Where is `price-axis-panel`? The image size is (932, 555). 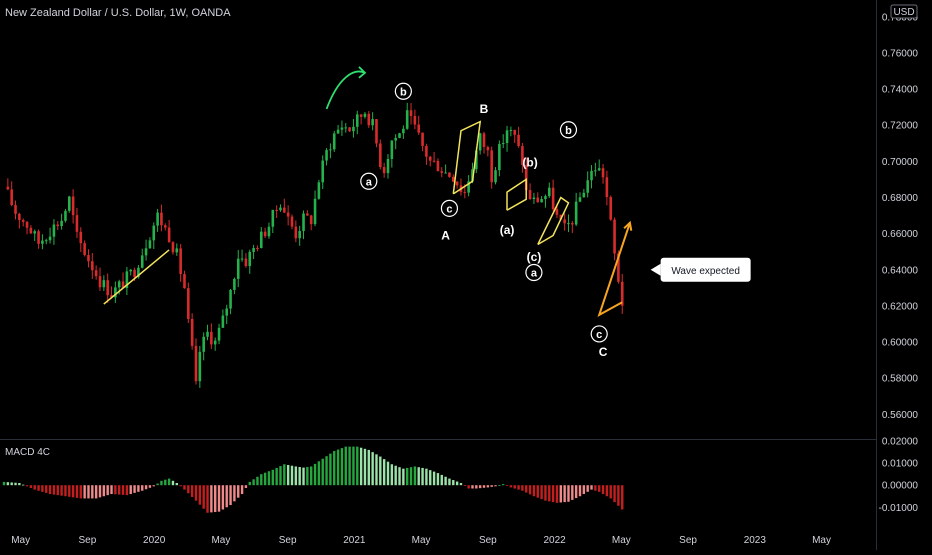
price-axis-panel is located at coordinates (904, 275).